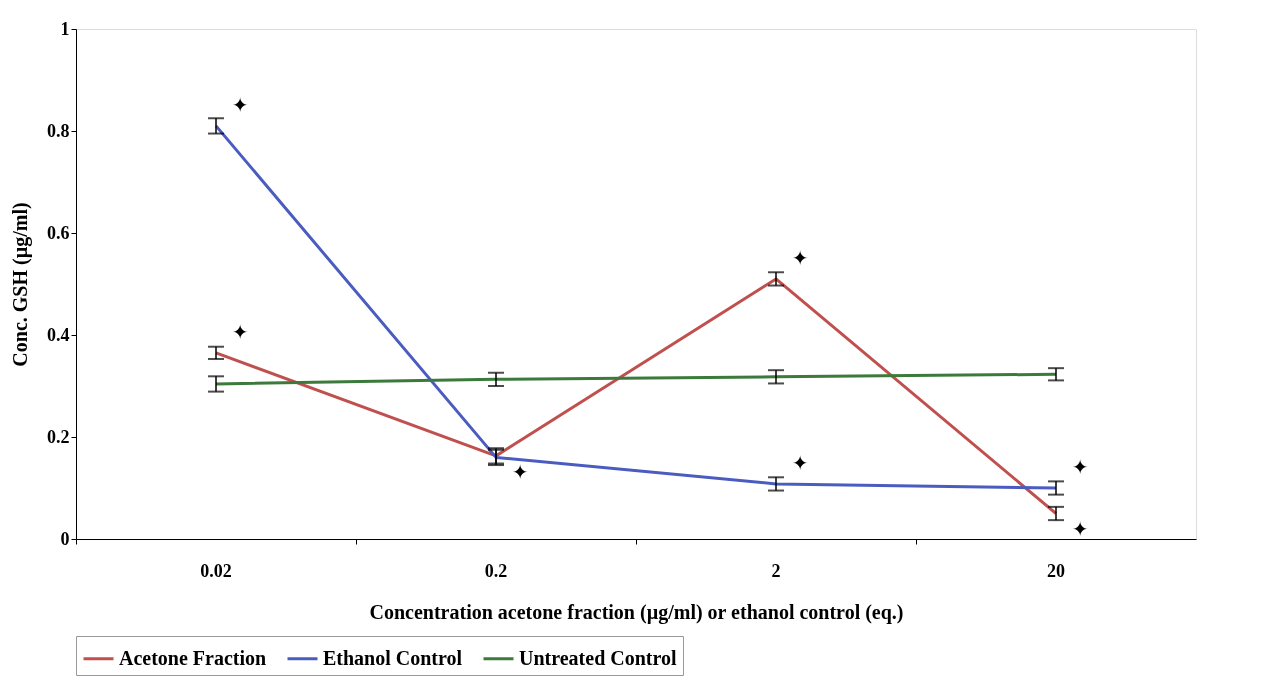 The width and height of the screenshot is (1275, 688). What do you see at coordinates (20, 284) in the screenshot?
I see `y-axis-title: Conc. GSH (µg/ml)` at bounding box center [20, 284].